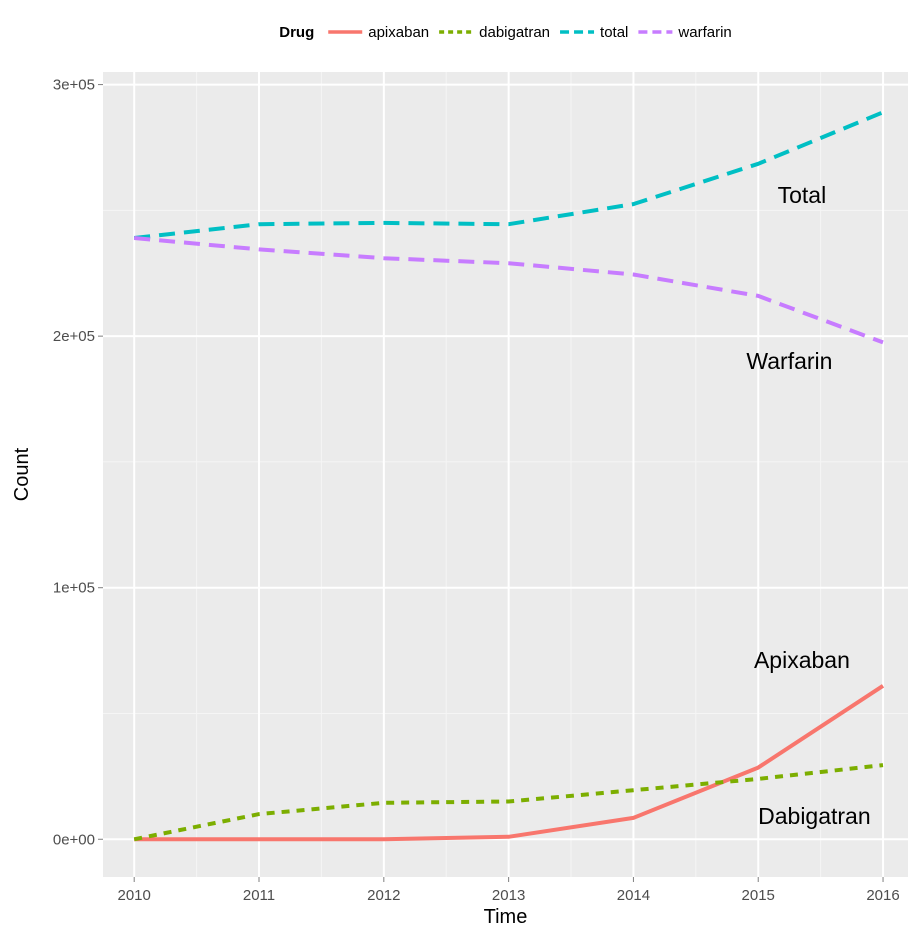  I want to click on legend-title: Drug, so click(296, 32).